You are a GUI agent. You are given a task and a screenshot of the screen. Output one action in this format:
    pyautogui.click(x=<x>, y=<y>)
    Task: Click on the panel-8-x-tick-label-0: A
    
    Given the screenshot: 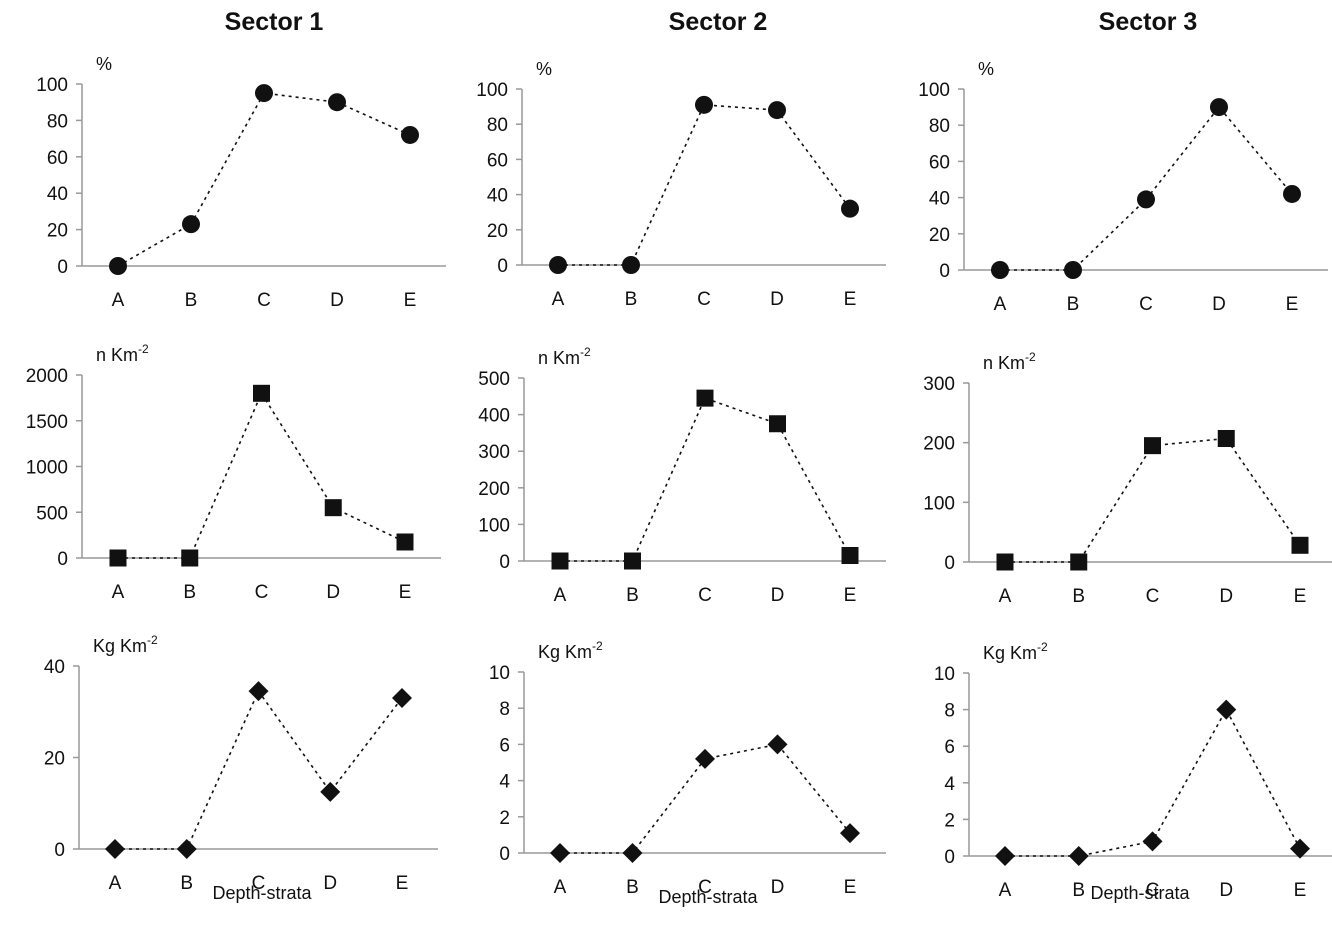 What is the action you would take?
    pyautogui.click(x=560, y=887)
    